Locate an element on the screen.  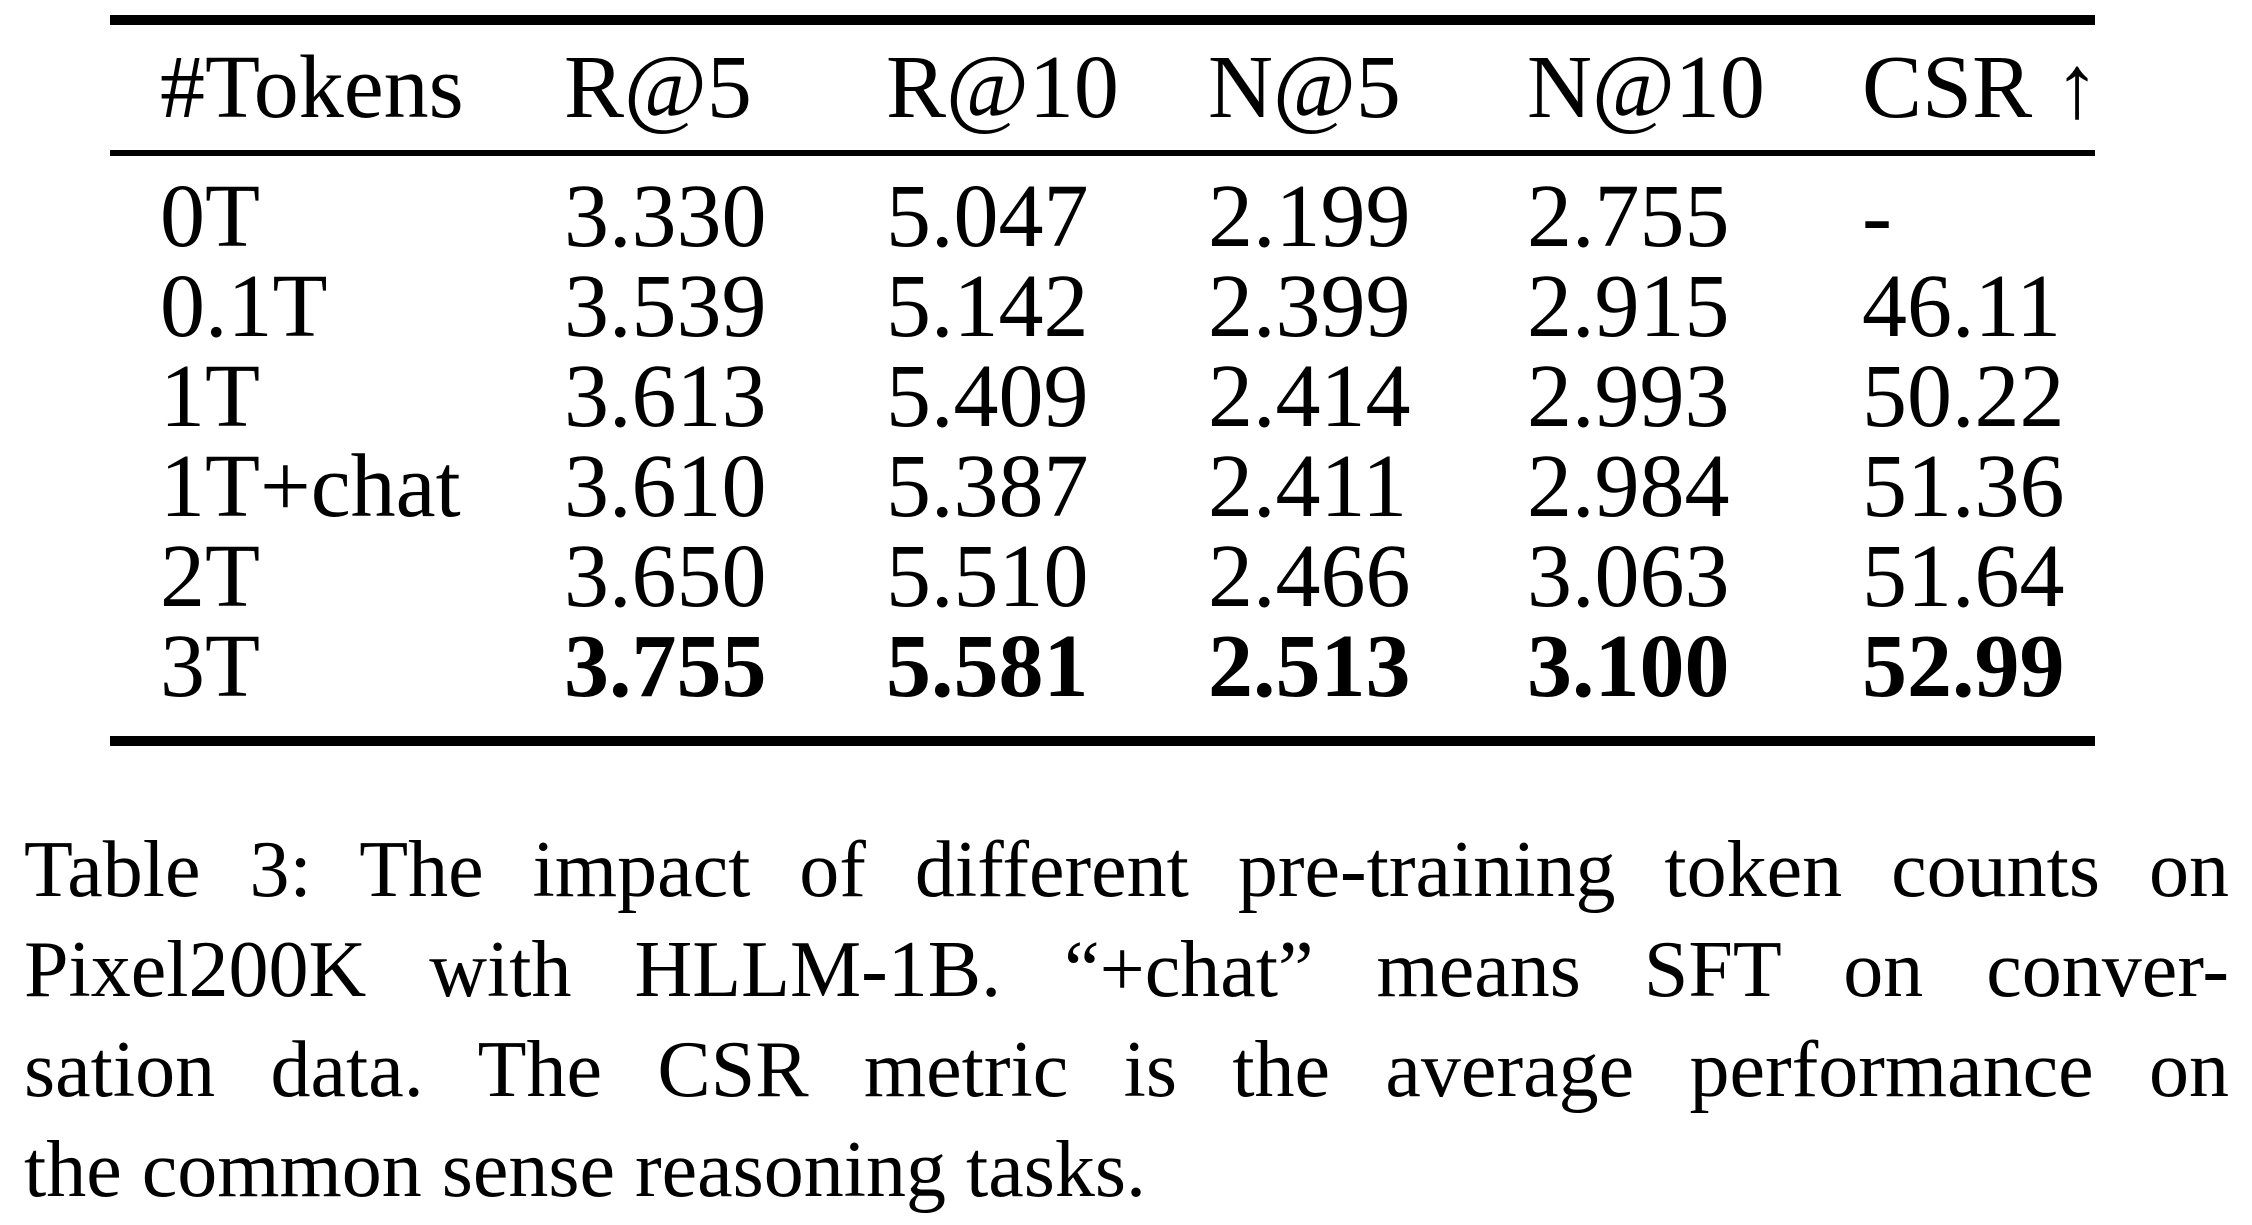
cell-csr: 51.36 is located at coordinates (1963, 486).